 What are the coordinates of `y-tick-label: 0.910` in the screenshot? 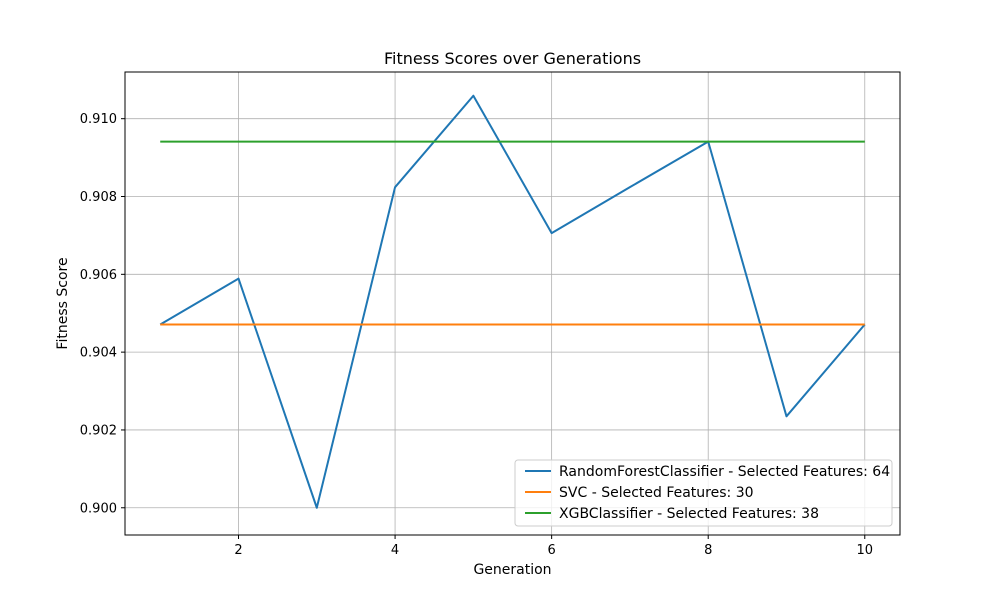 It's located at (98, 119).